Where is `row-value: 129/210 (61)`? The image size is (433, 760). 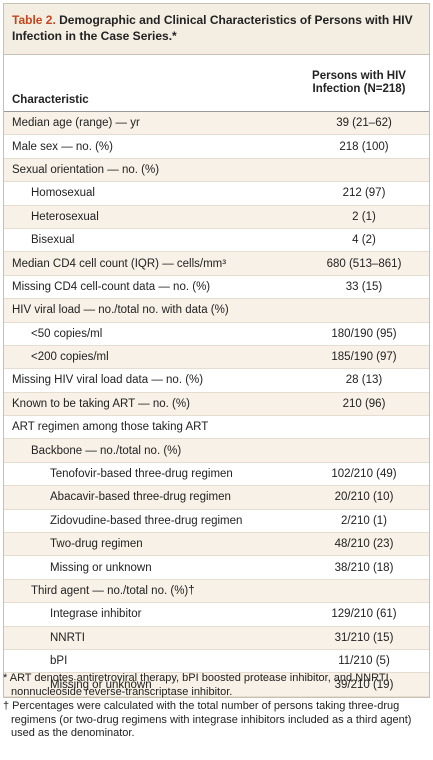
row-value: 129/210 (61) is located at coordinates (364, 614).